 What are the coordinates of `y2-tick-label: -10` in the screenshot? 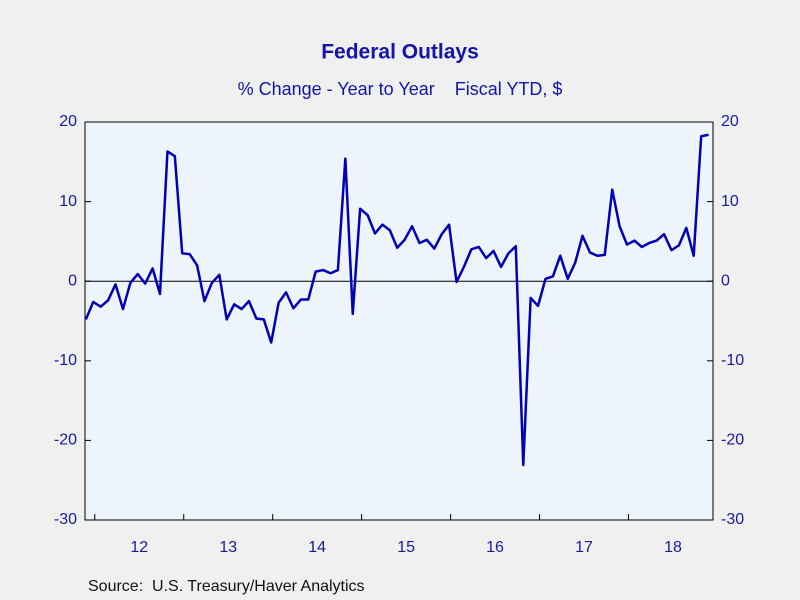 It's located at (732, 360).